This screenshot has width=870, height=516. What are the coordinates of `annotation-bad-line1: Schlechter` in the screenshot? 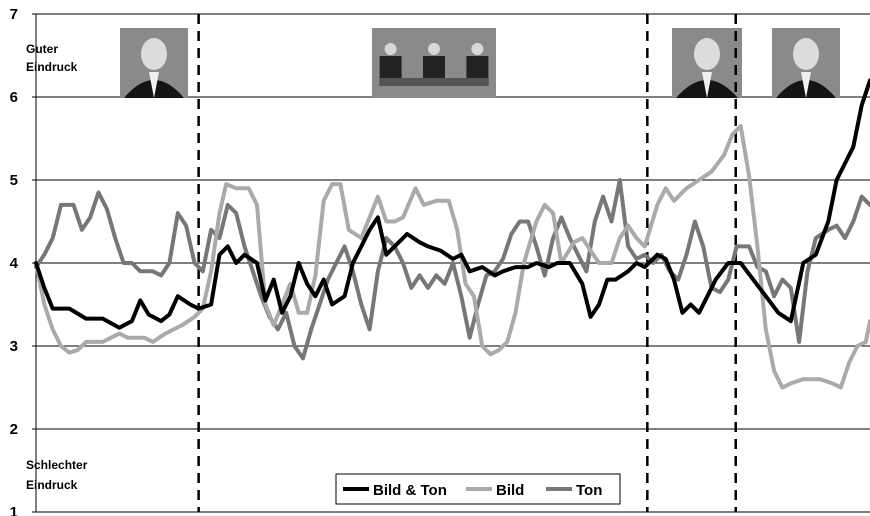 It's located at (57, 465).